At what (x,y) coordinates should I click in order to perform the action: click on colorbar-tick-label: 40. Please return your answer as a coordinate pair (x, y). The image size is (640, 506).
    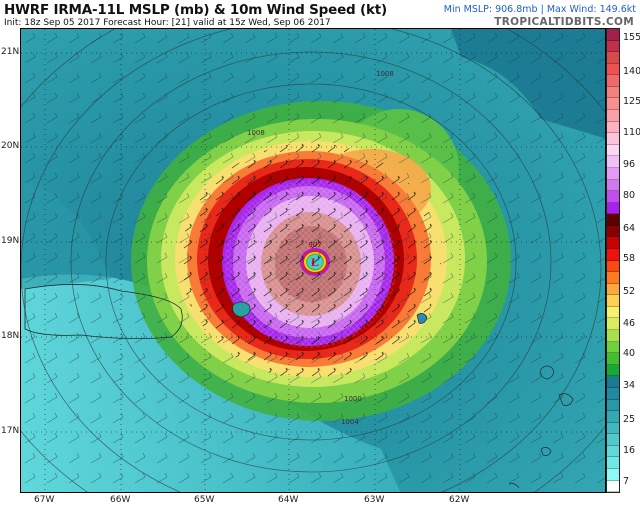
    Looking at the image, I should click on (629, 353).